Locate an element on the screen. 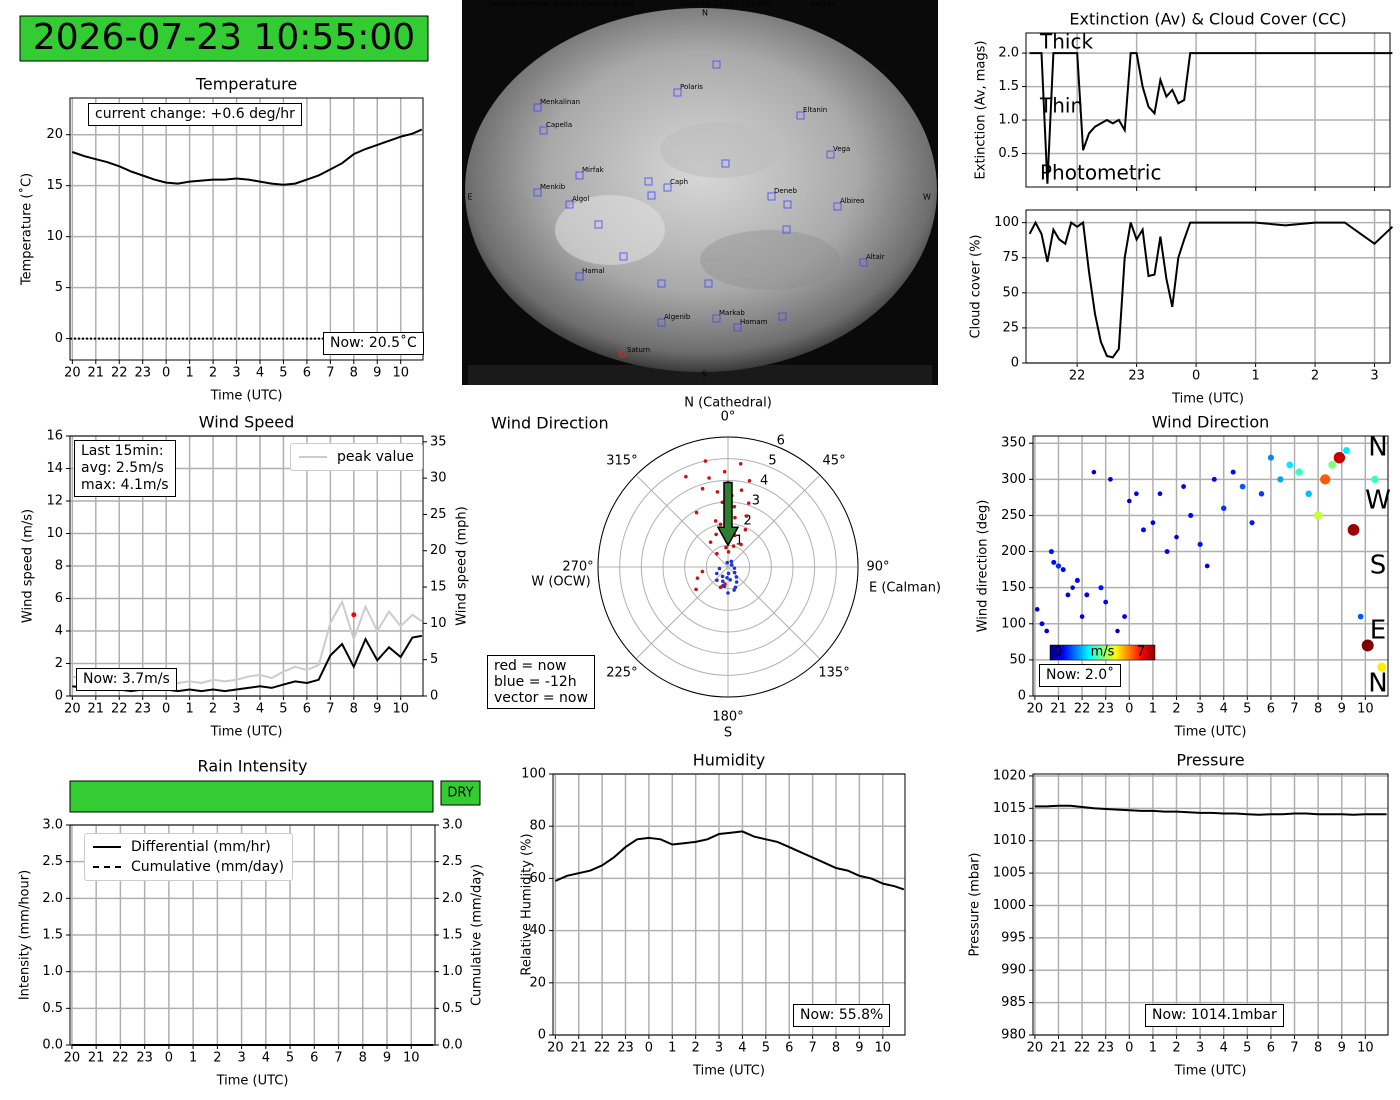 The height and width of the screenshot is (1100, 1400). x-tick-label: 9 is located at coordinates (859, 1048).